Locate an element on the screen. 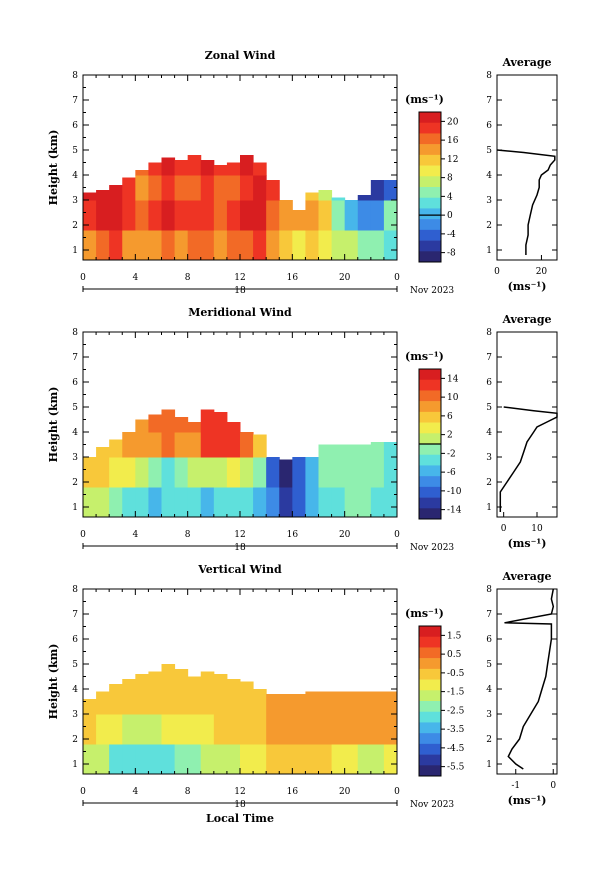 Image resolution: width=610 pixels, height=873 pixels. y-axis-label: Height (km) is located at coordinates (53, 168).